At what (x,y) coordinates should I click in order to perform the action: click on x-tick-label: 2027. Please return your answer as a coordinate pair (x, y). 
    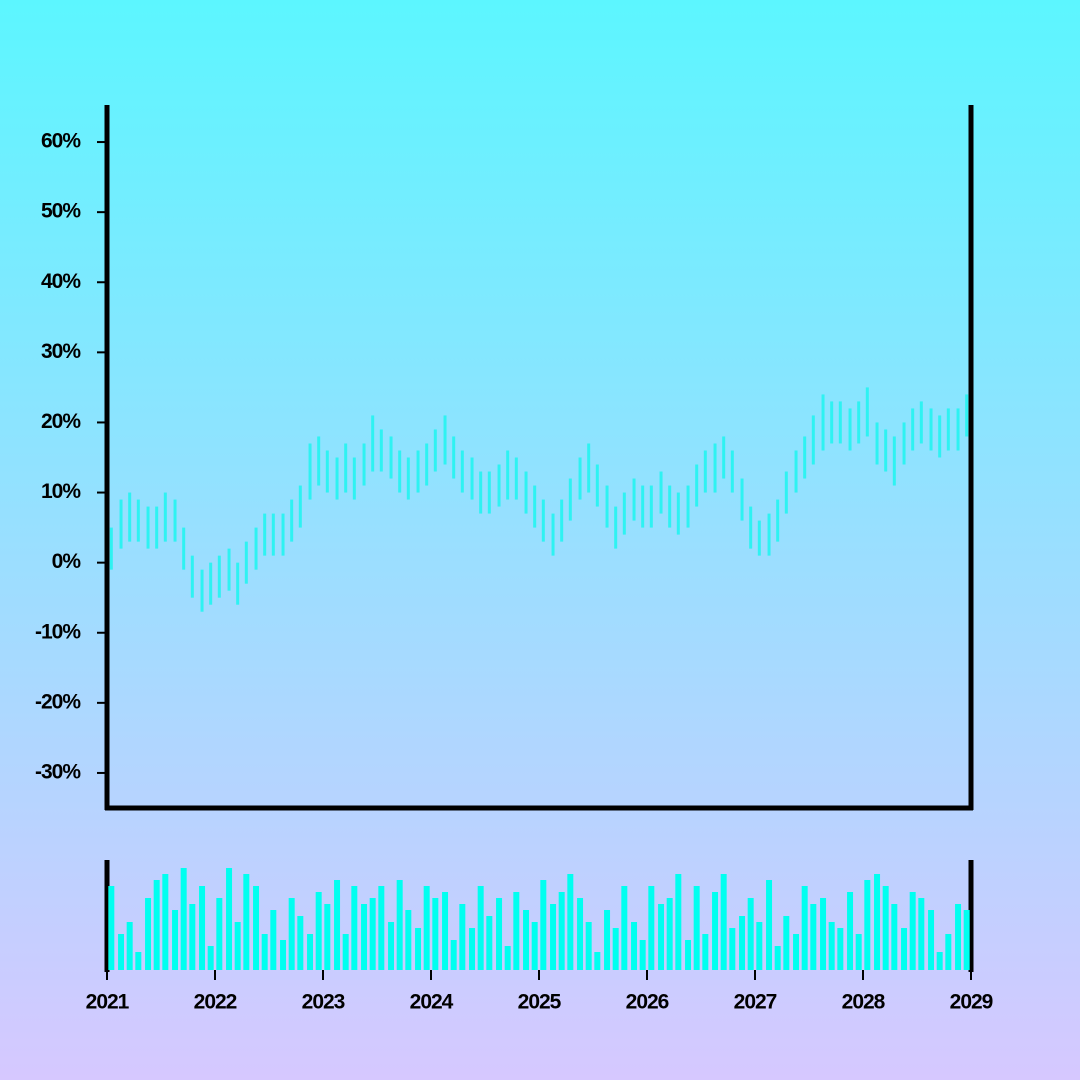
    Looking at the image, I should click on (755, 1002).